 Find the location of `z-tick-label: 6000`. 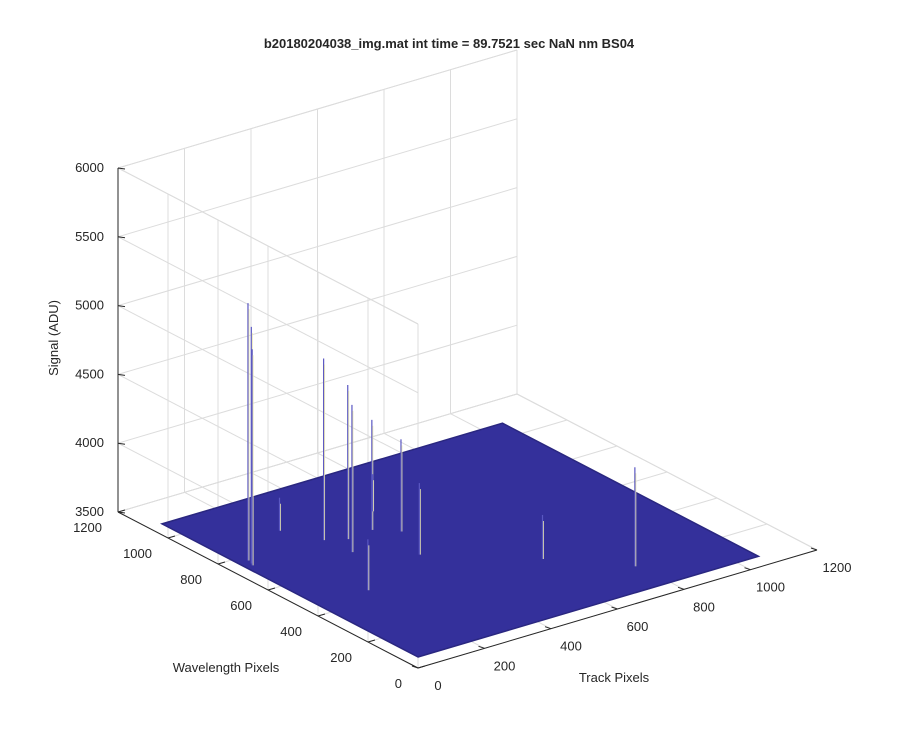

z-tick-label: 6000 is located at coordinates (89, 167).